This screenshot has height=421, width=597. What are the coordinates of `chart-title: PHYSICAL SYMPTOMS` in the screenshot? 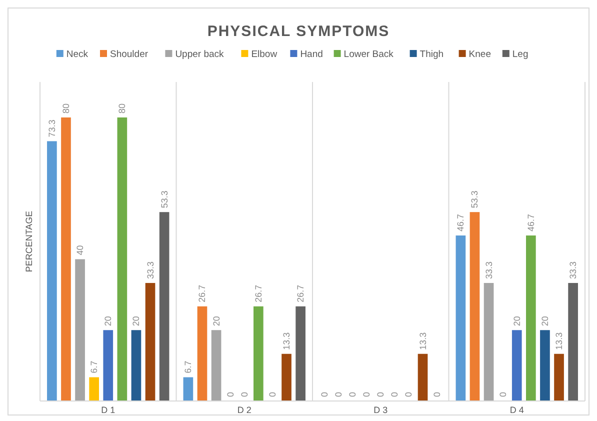 It's located at (298, 31).